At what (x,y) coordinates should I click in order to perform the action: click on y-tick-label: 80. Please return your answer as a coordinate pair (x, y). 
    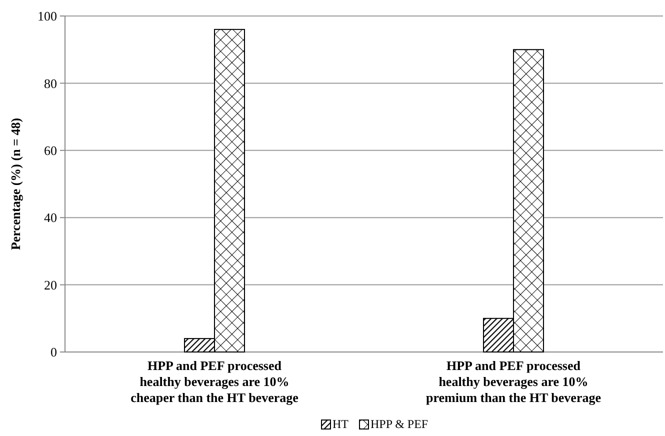
    Looking at the image, I should click on (50, 83).